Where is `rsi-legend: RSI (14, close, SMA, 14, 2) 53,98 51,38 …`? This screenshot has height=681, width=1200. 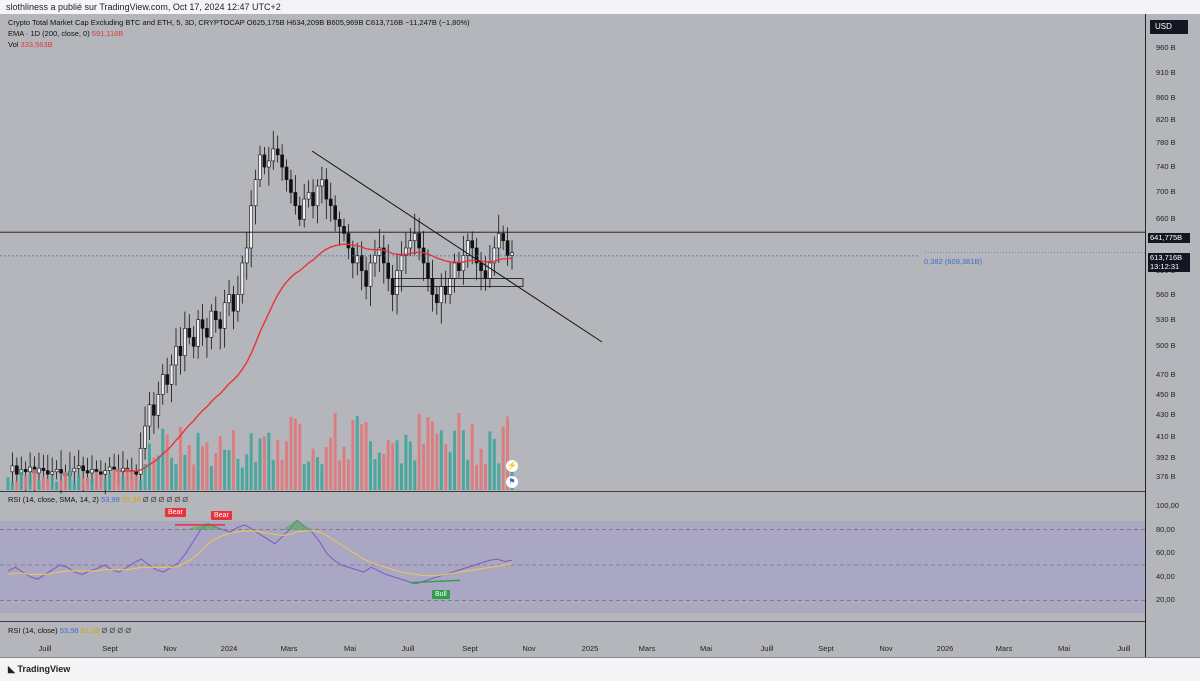 rsi-legend: RSI (14, close, SMA, 14, 2) 53,98 51,38 … is located at coordinates (98, 500).